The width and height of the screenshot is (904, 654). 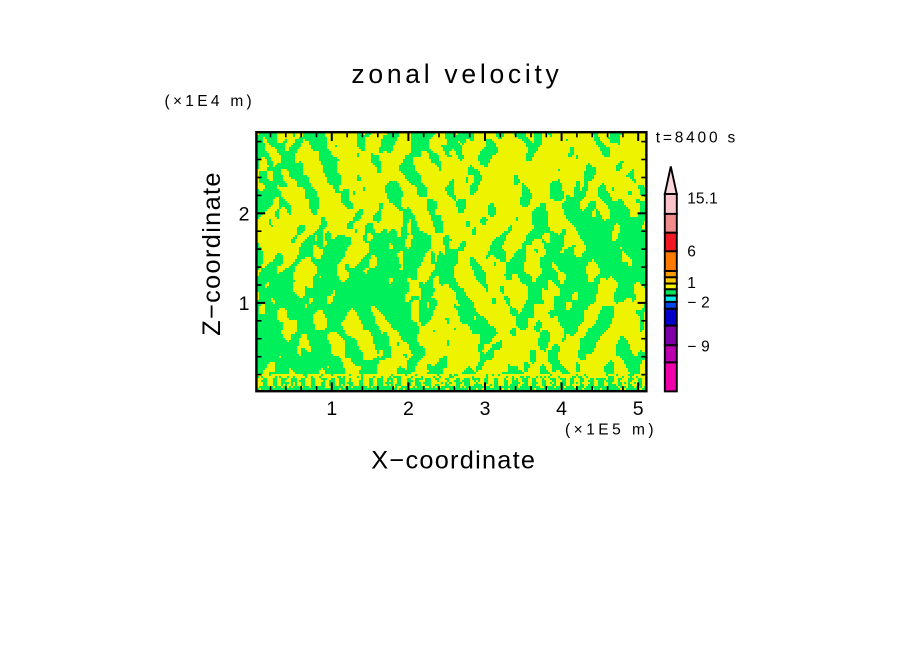 What do you see at coordinates (702, 198) in the screenshot?
I see `svg-text: 15.1` at bounding box center [702, 198].